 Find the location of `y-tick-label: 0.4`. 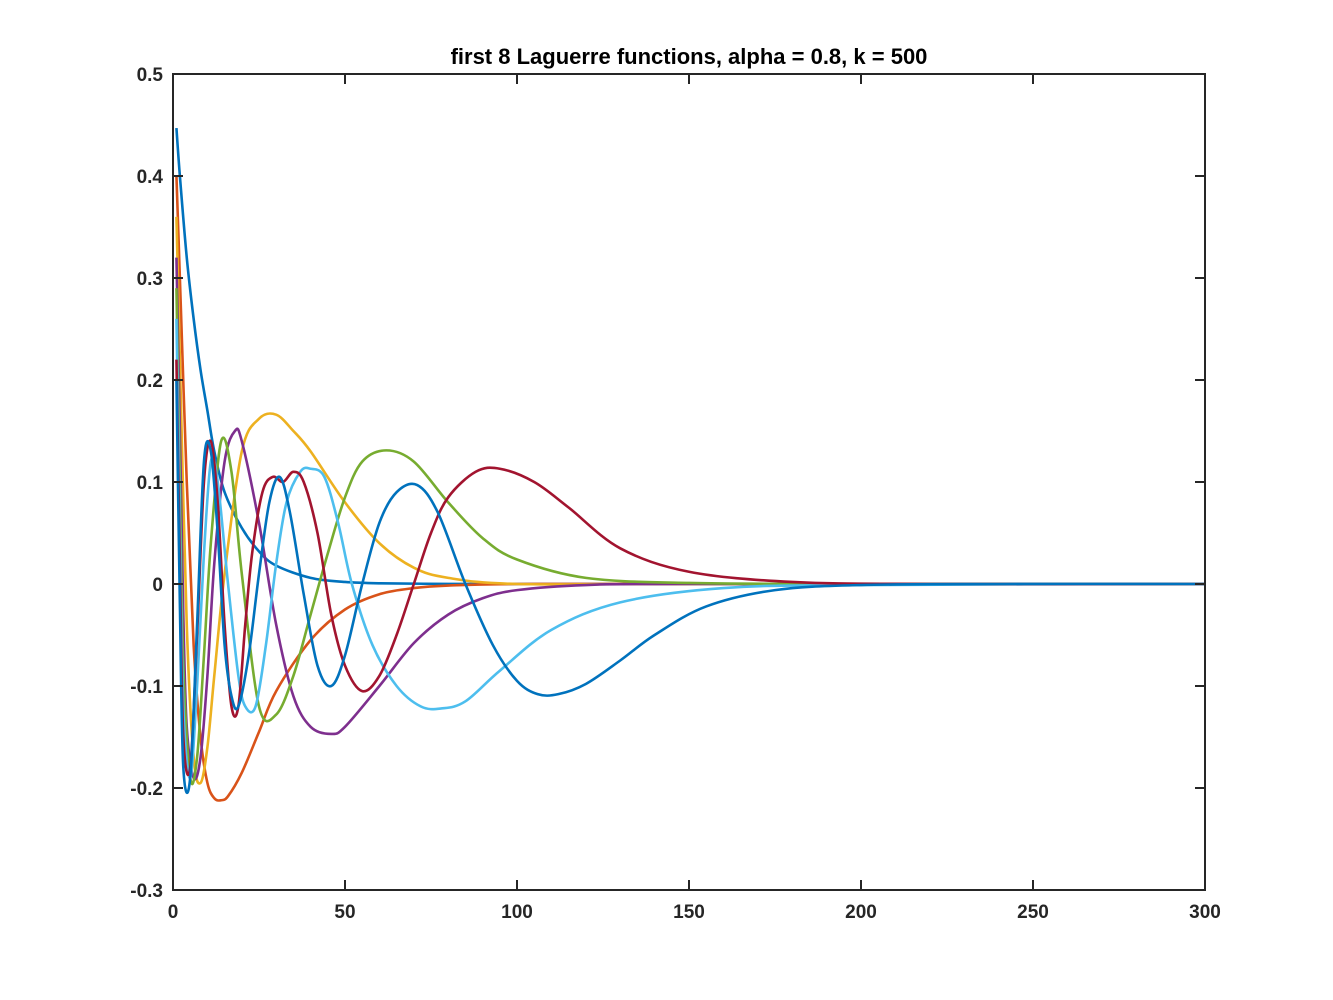

y-tick-label: 0.4 is located at coordinates (150, 177).